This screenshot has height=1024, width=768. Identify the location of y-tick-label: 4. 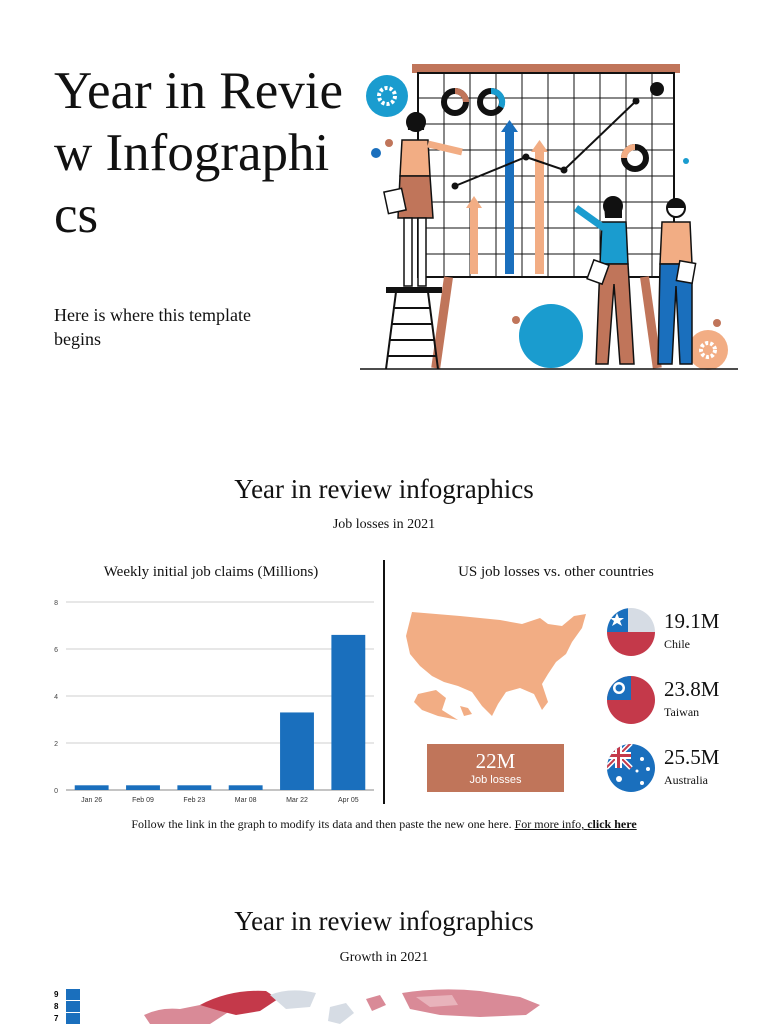
(56, 697).